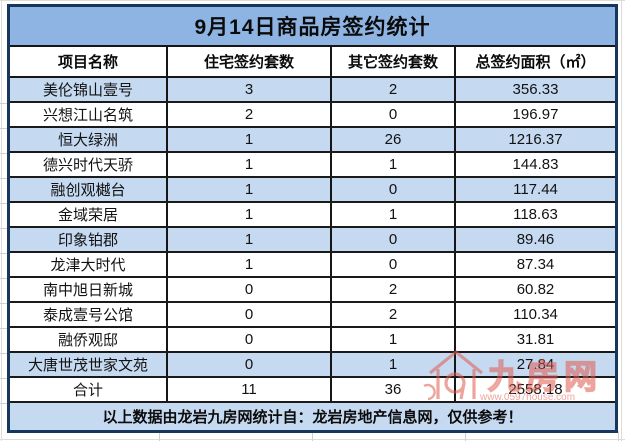 The height and width of the screenshot is (441, 625). I want to click on header-total-area: 总签约面积（㎡）, so click(535, 62).